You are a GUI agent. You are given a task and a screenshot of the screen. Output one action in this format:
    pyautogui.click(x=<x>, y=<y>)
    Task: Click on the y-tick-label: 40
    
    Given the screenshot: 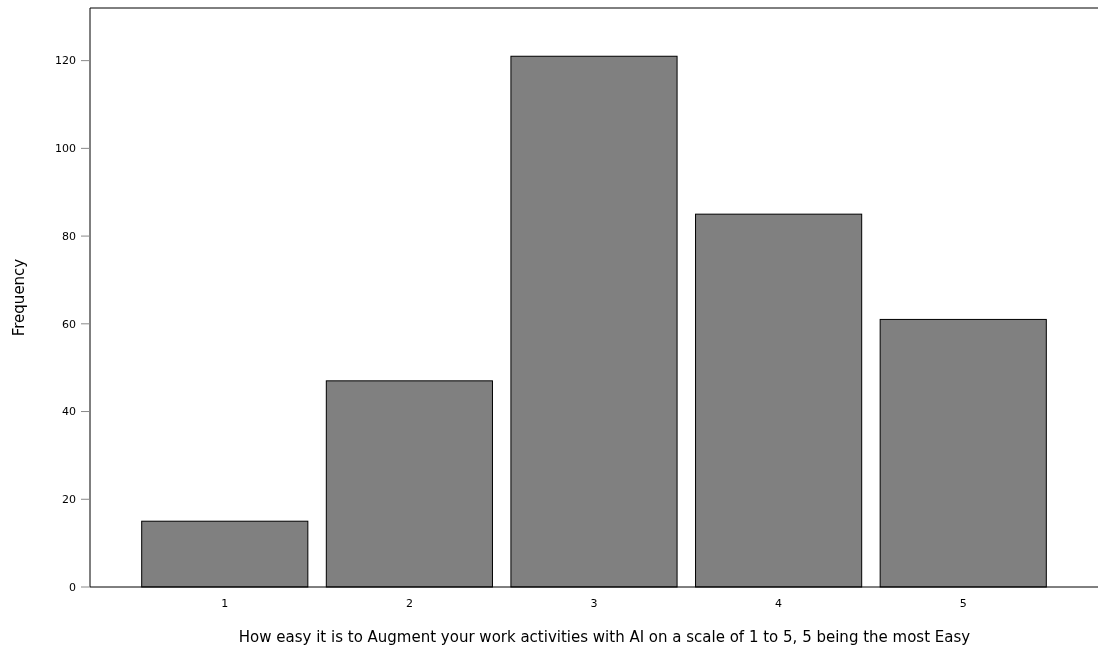 What is the action you would take?
    pyautogui.click(x=69, y=412)
    